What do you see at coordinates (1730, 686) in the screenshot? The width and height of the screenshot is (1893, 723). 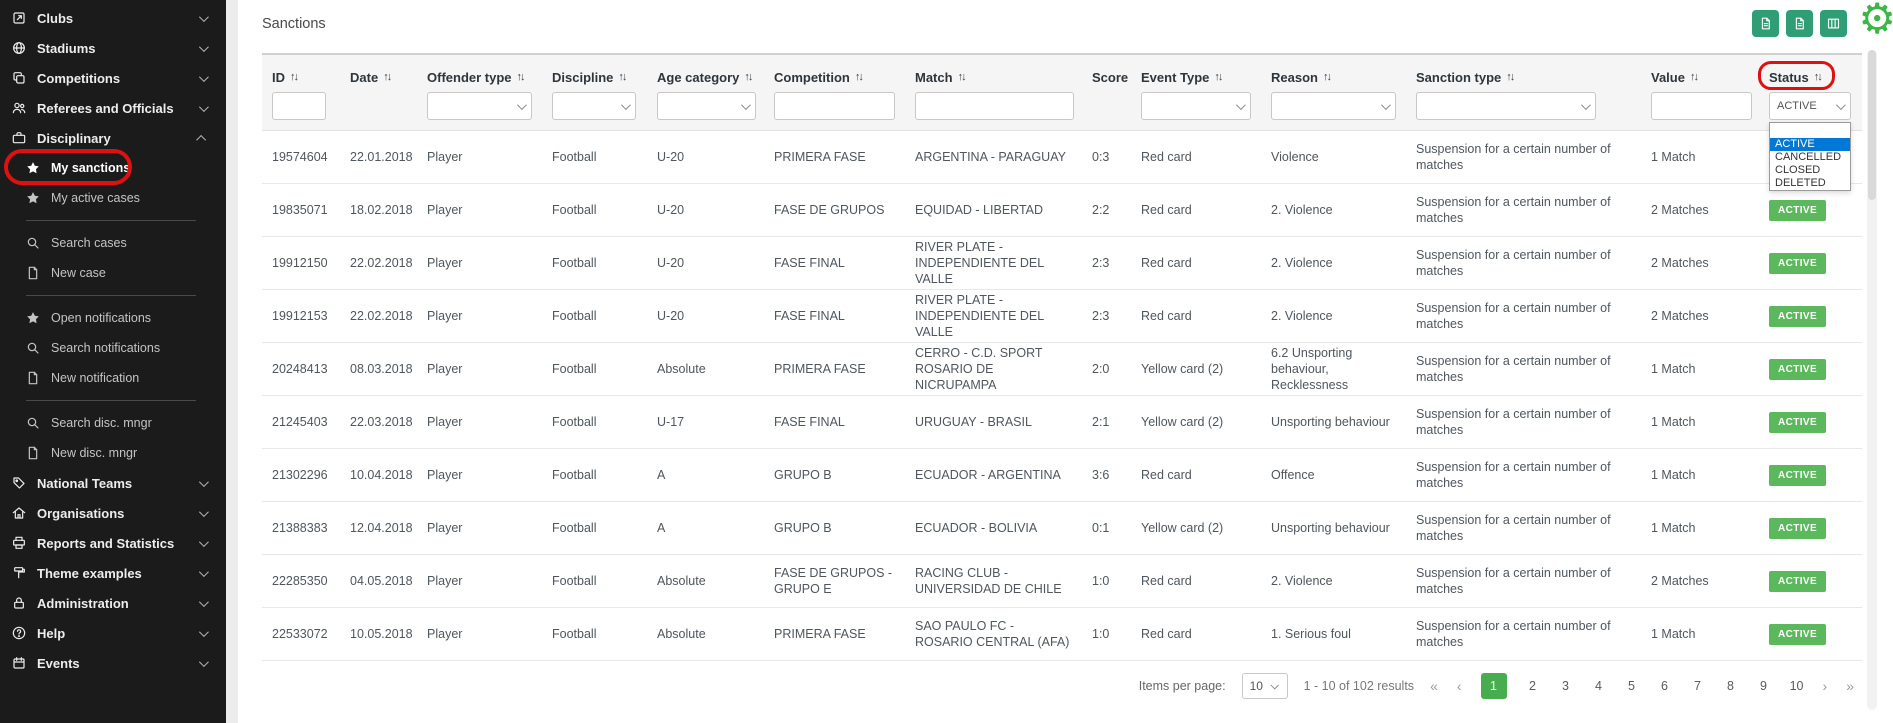 I see `page-button-8: 8` at bounding box center [1730, 686].